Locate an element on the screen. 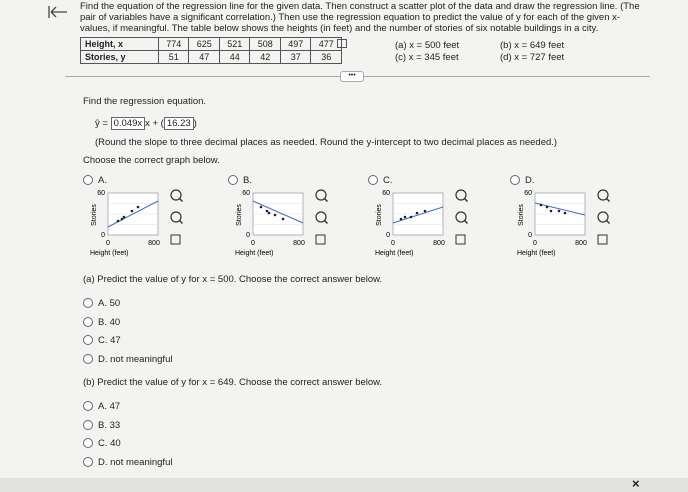 The width and height of the screenshot is (688, 492). answer-option: A. 50 is located at coordinates (101, 303).